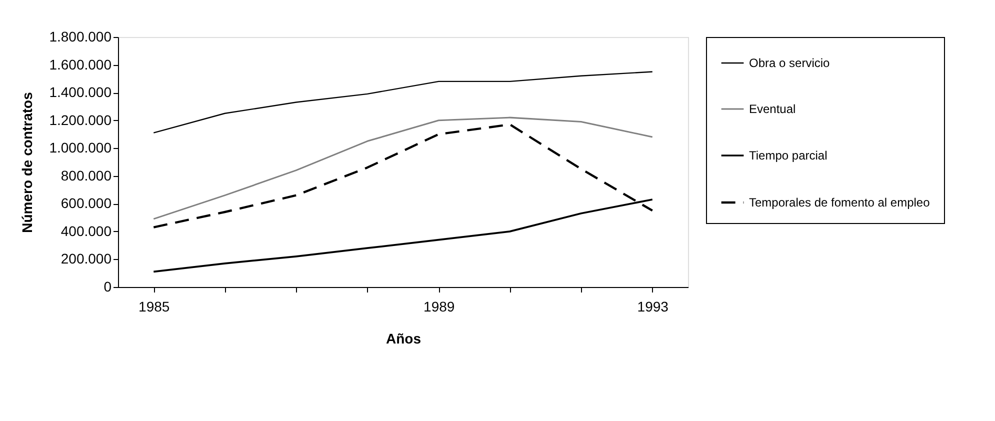 This screenshot has width=995, height=421. I want to click on y-axis-title: Número de contratos, so click(27, 162).